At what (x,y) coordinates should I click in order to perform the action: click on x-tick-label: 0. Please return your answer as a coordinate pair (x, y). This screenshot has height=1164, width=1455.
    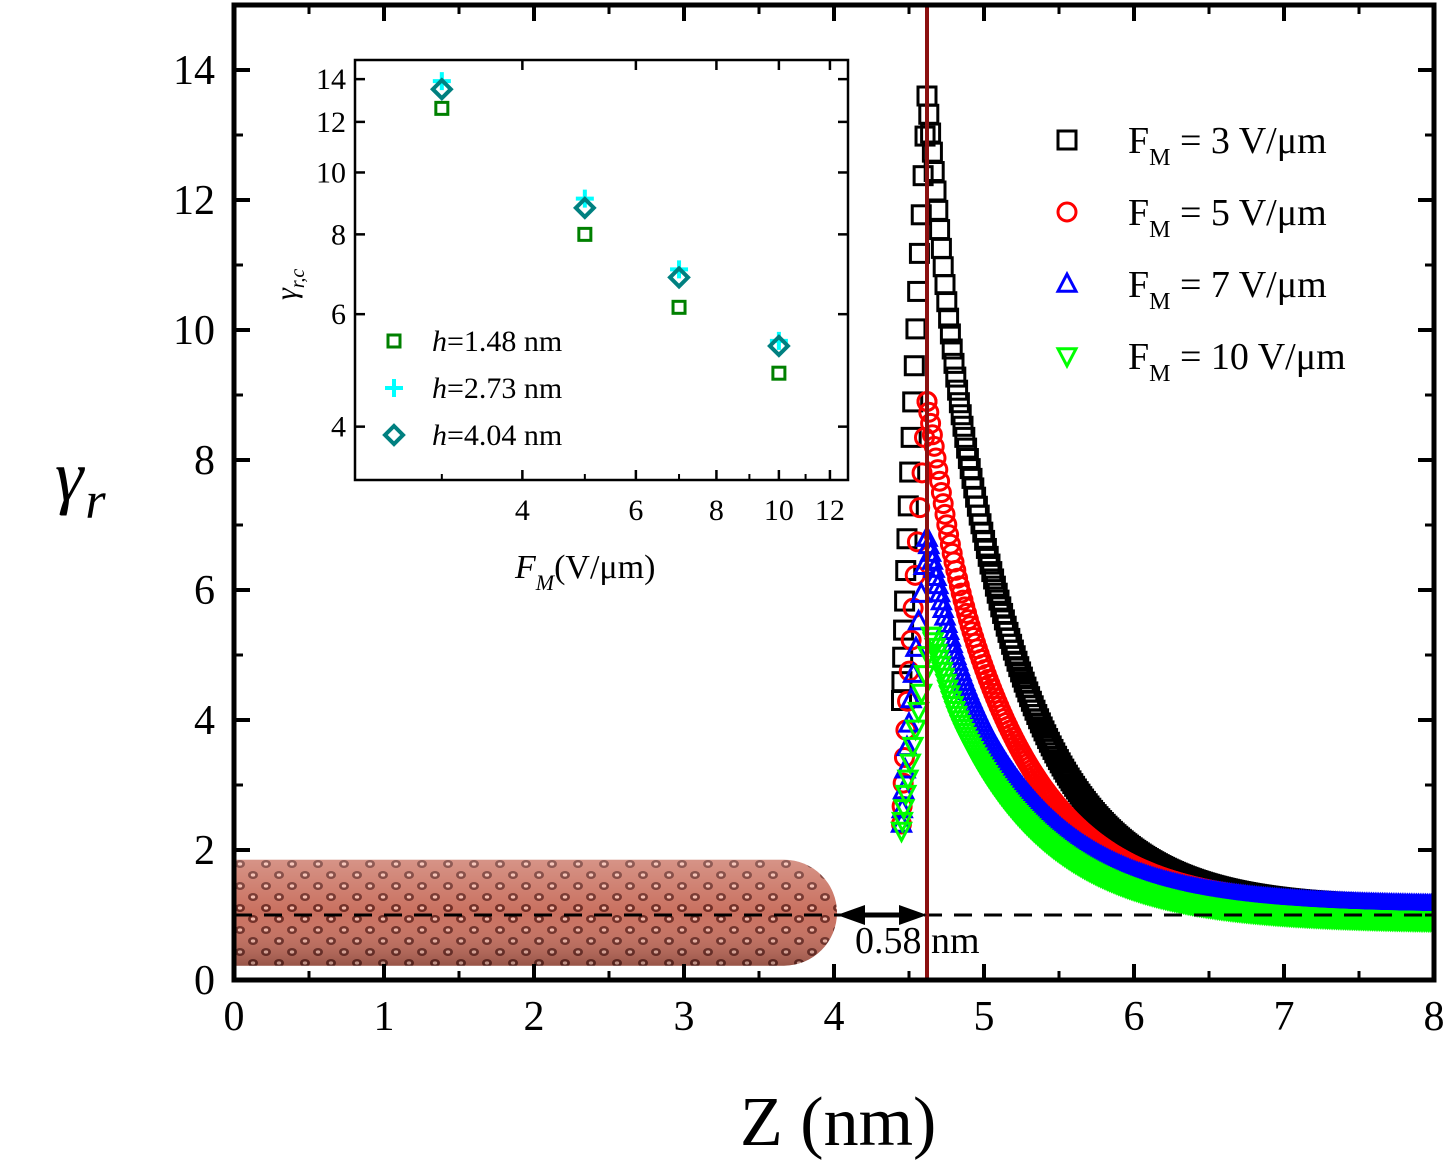
    Looking at the image, I should click on (234, 1017).